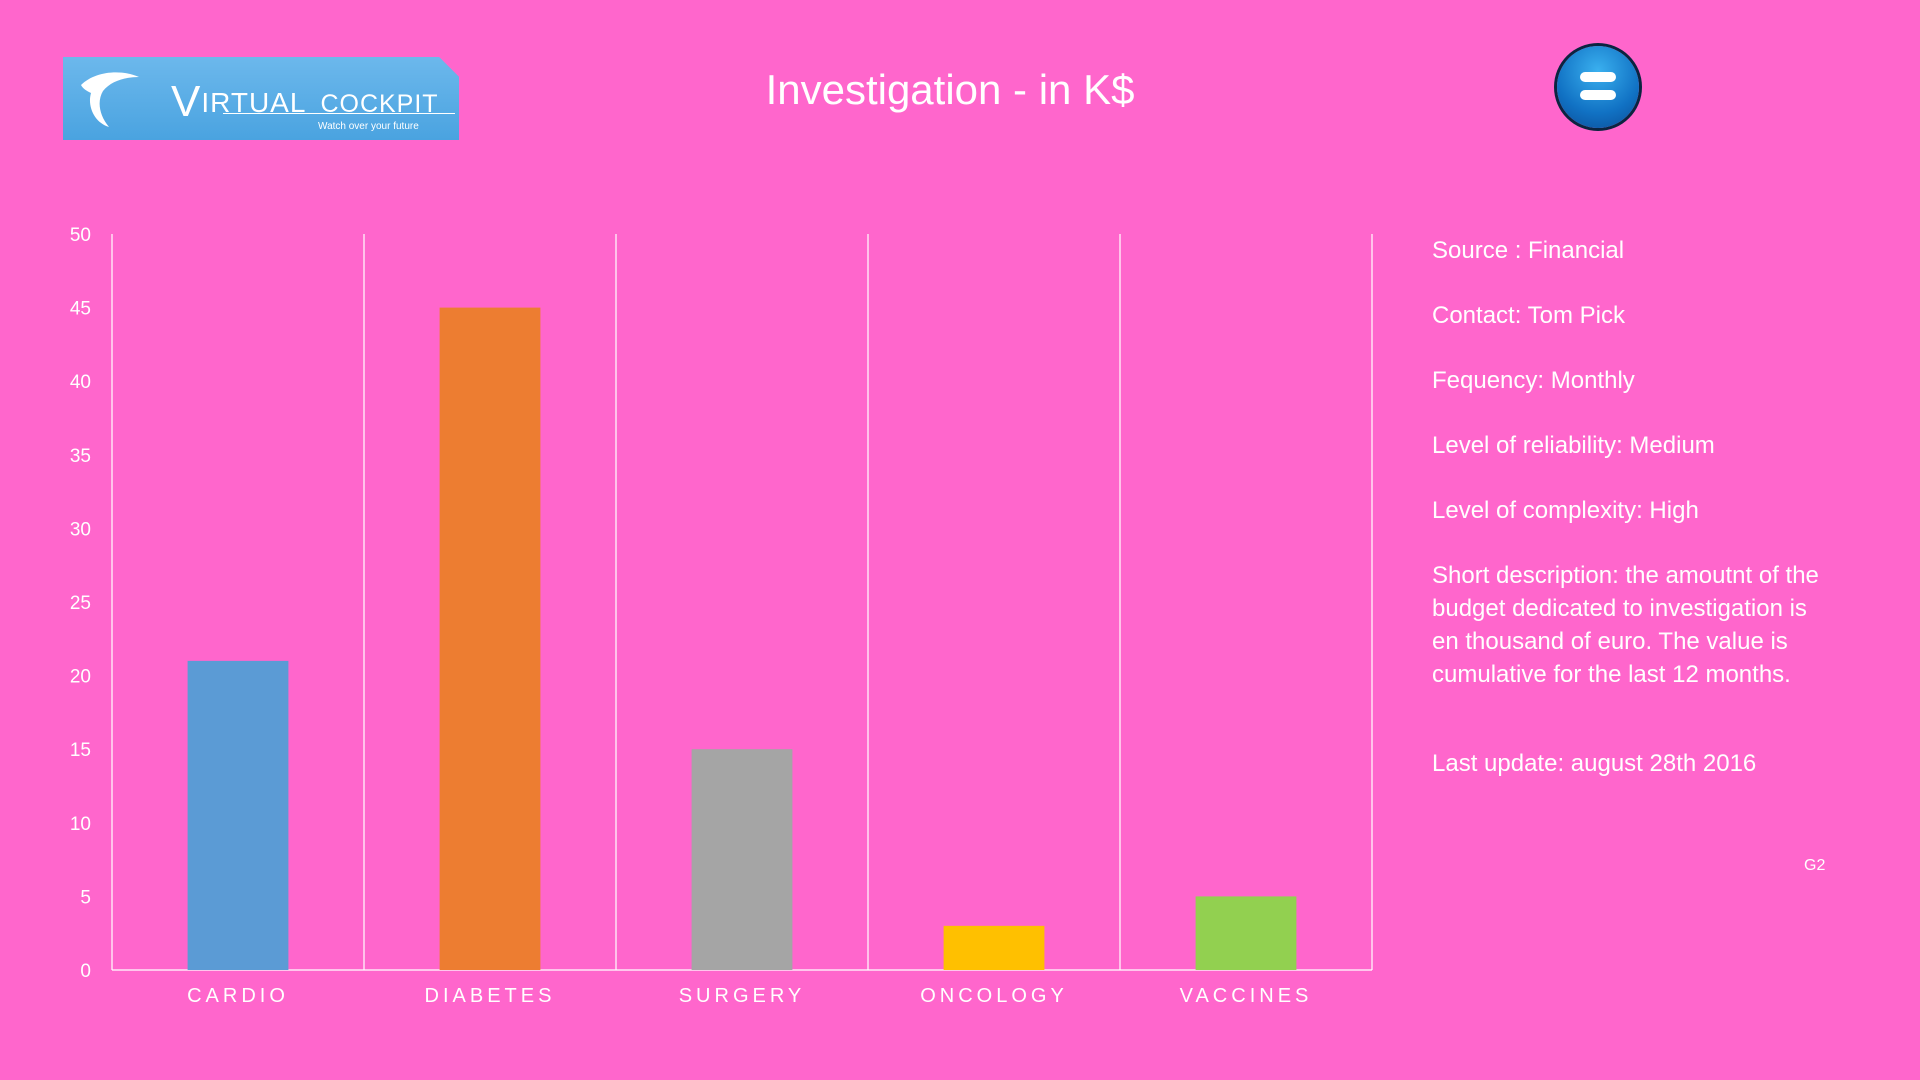 The width and height of the screenshot is (1920, 1080). What do you see at coordinates (80, 824) in the screenshot?
I see `y-tick-label: 10` at bounding box center [80, 824].